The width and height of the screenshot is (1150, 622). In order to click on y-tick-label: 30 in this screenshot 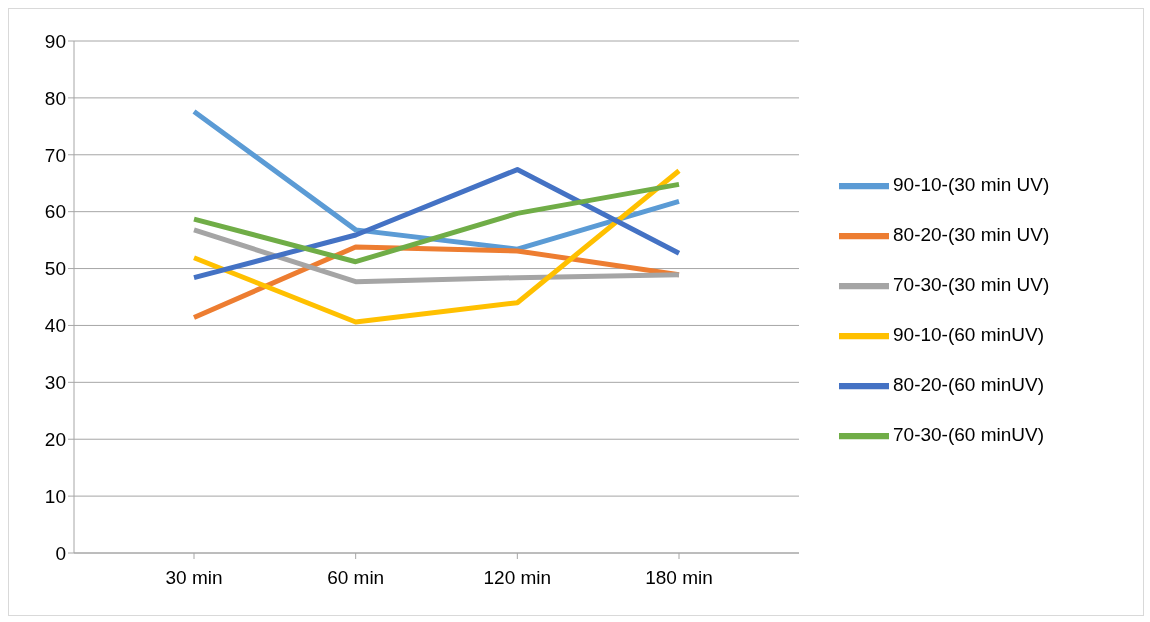, I will do `click(55, 383)`.